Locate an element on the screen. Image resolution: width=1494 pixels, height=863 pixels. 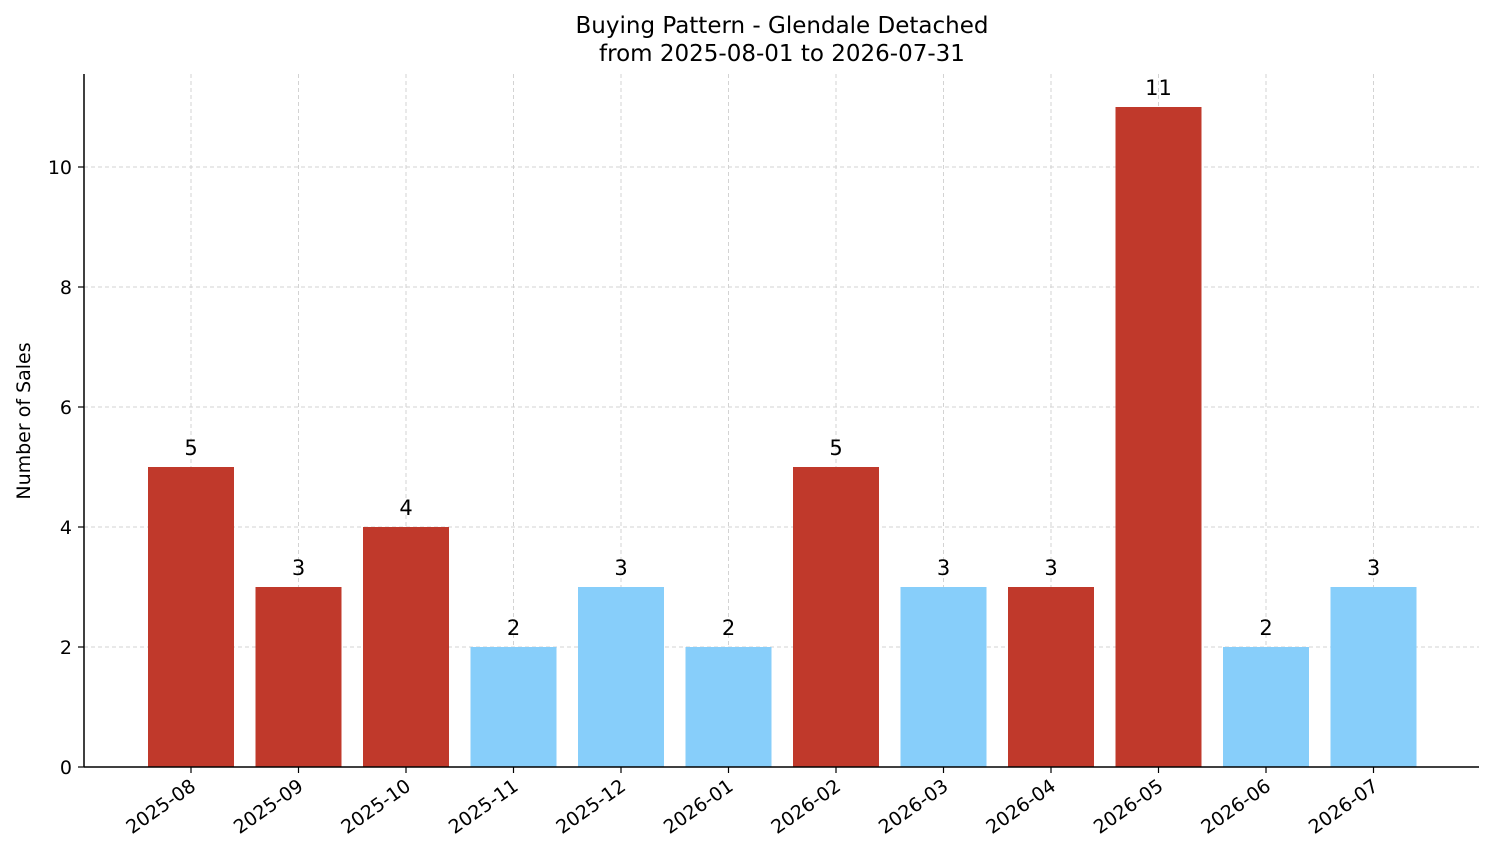
x-tick-label: 2026-01 is located at coordinates (699, 807).